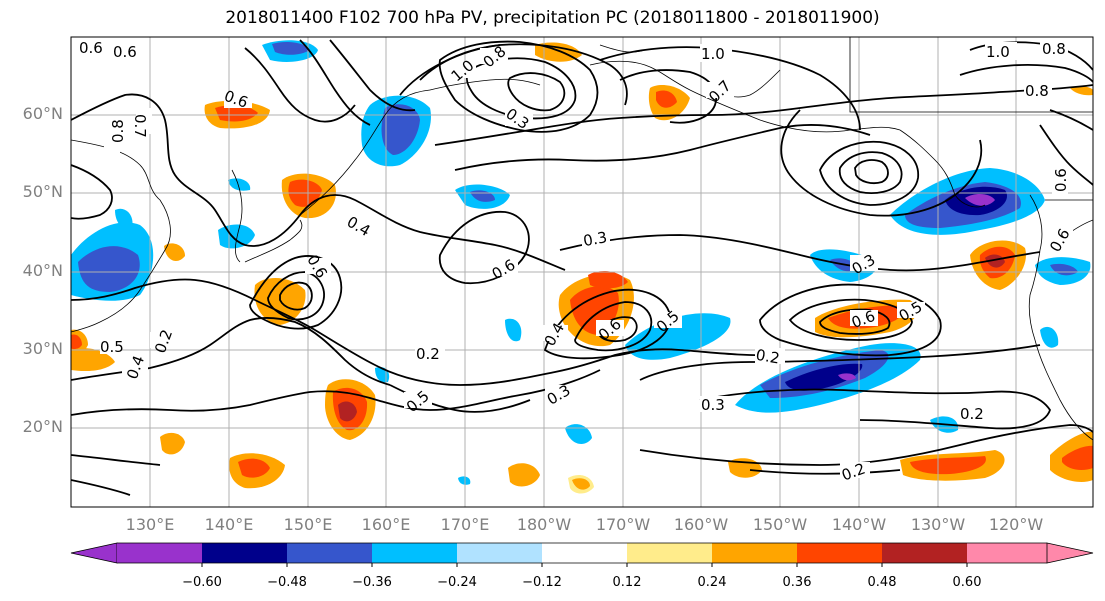  What do you see at coordinates (42, 348) in the screenshot?
I see `lat-label: 30°N` at bounding box center [42, 348].